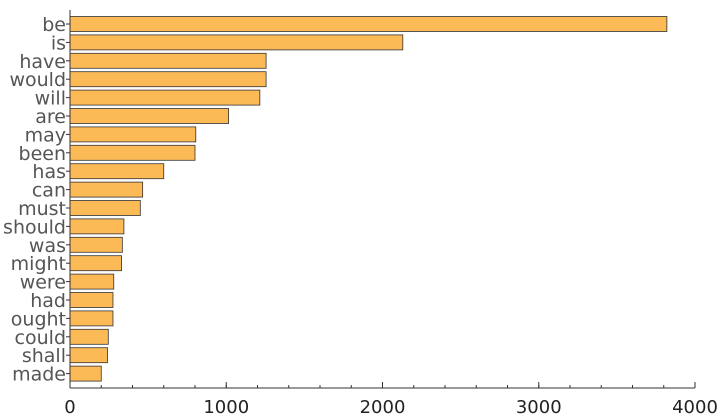  I want to click on x-tick-label: 1000, so click(226, 407).